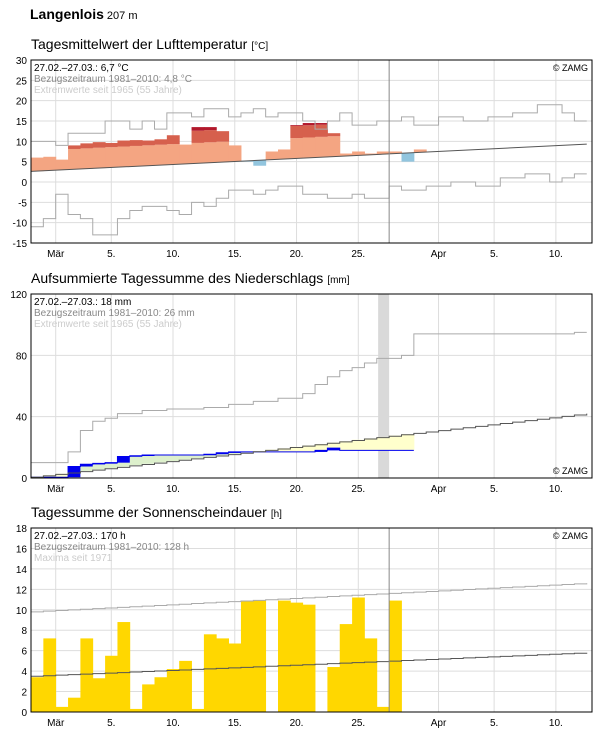 The width and height of the screenshot is (596, 729). Describe the element at coordinates (114, 313) in the screenshot. I see `precipitation-info-line: Bezugszeitraum 1981–2010: 26 mm` at that location.